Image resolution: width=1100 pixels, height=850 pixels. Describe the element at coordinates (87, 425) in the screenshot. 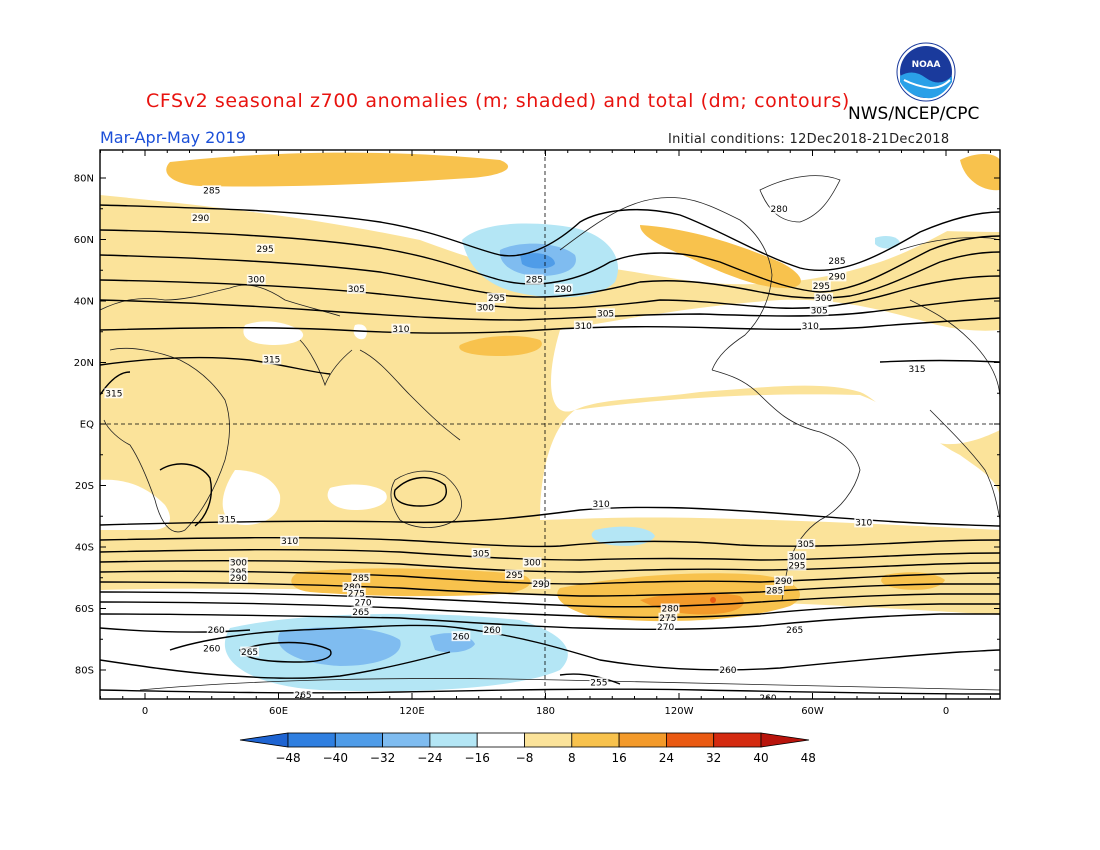

I see `latitude-label: EQ` at that location.